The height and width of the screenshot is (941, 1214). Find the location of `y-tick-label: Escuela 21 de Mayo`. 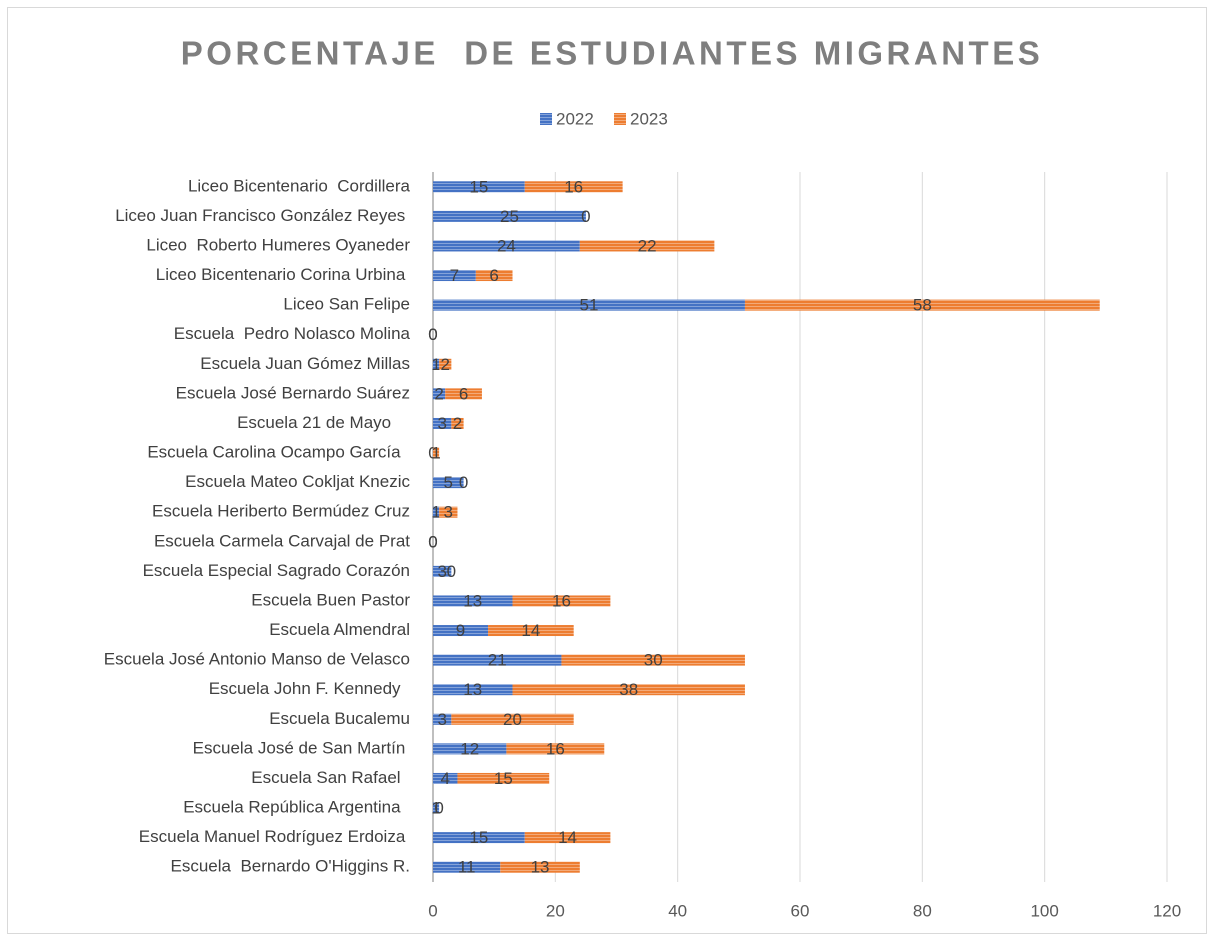

y-tick-label: Escuela 21 de Mayo is located at coordinates (323, 422).